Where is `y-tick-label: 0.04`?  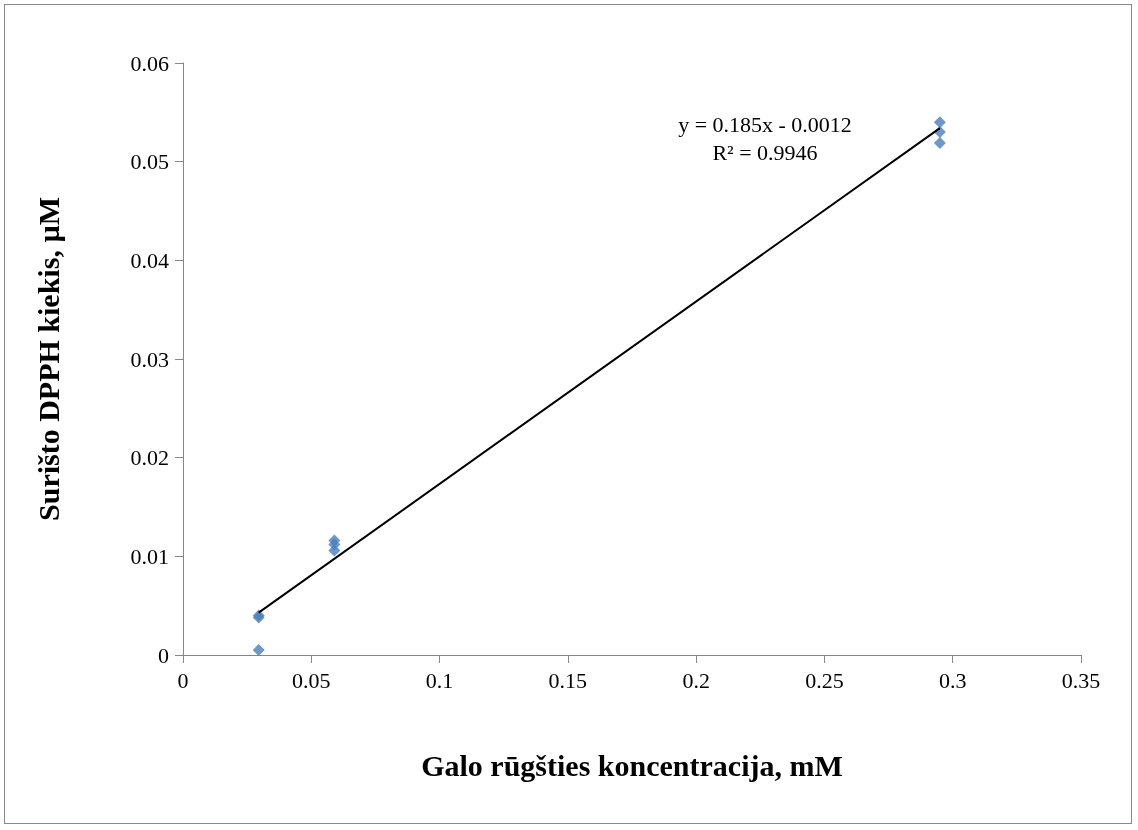 y-tick-label: 0.04 is located at coordinates (149, 260).